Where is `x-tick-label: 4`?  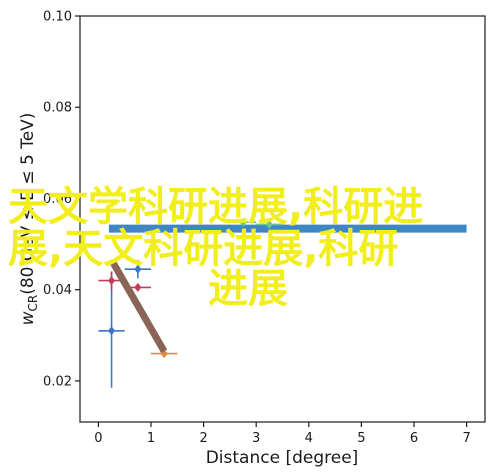 x-tick-label: 4 is located at coordinates (309, 438).